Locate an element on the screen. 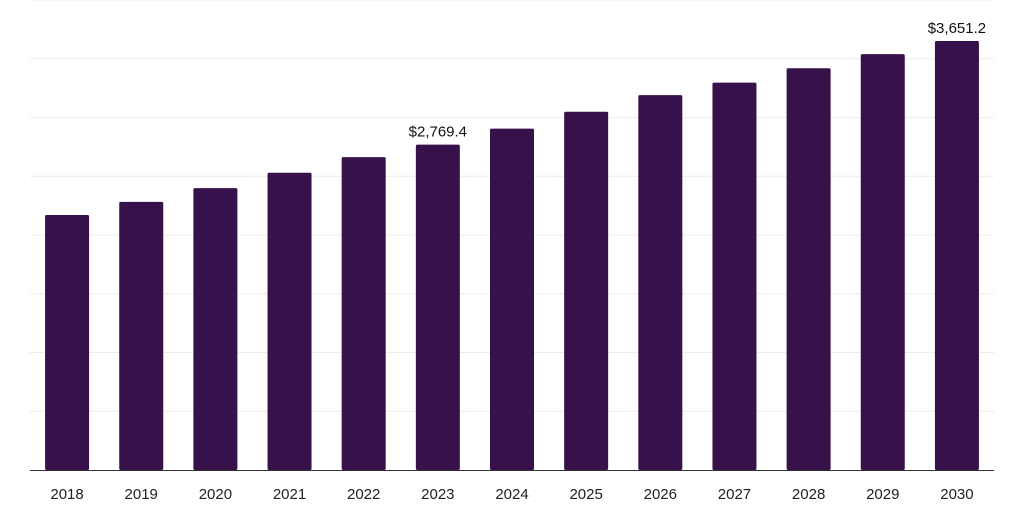 The height and width of the screenshot is (512, 1024). x-tick-label: 2023 is located at coordinates (437, 494).